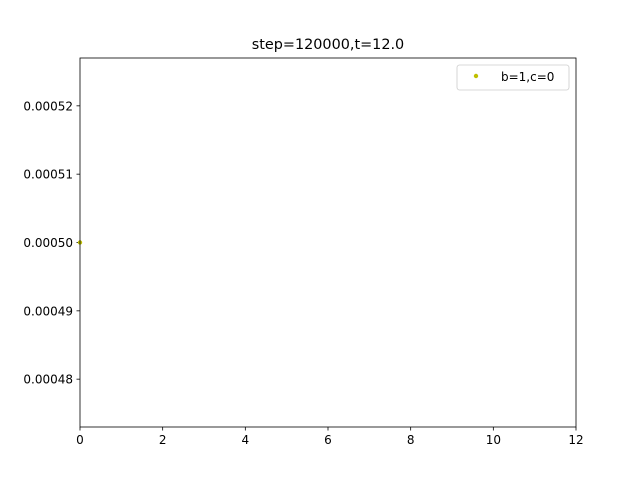 Image resolution: width=640 pixels, height=480 pixels. What do you see at coordinates (527, 77) in the screenshot?
I see `legend-label-b1-c0: b=1,c=0` at bounding box center [527, 77].